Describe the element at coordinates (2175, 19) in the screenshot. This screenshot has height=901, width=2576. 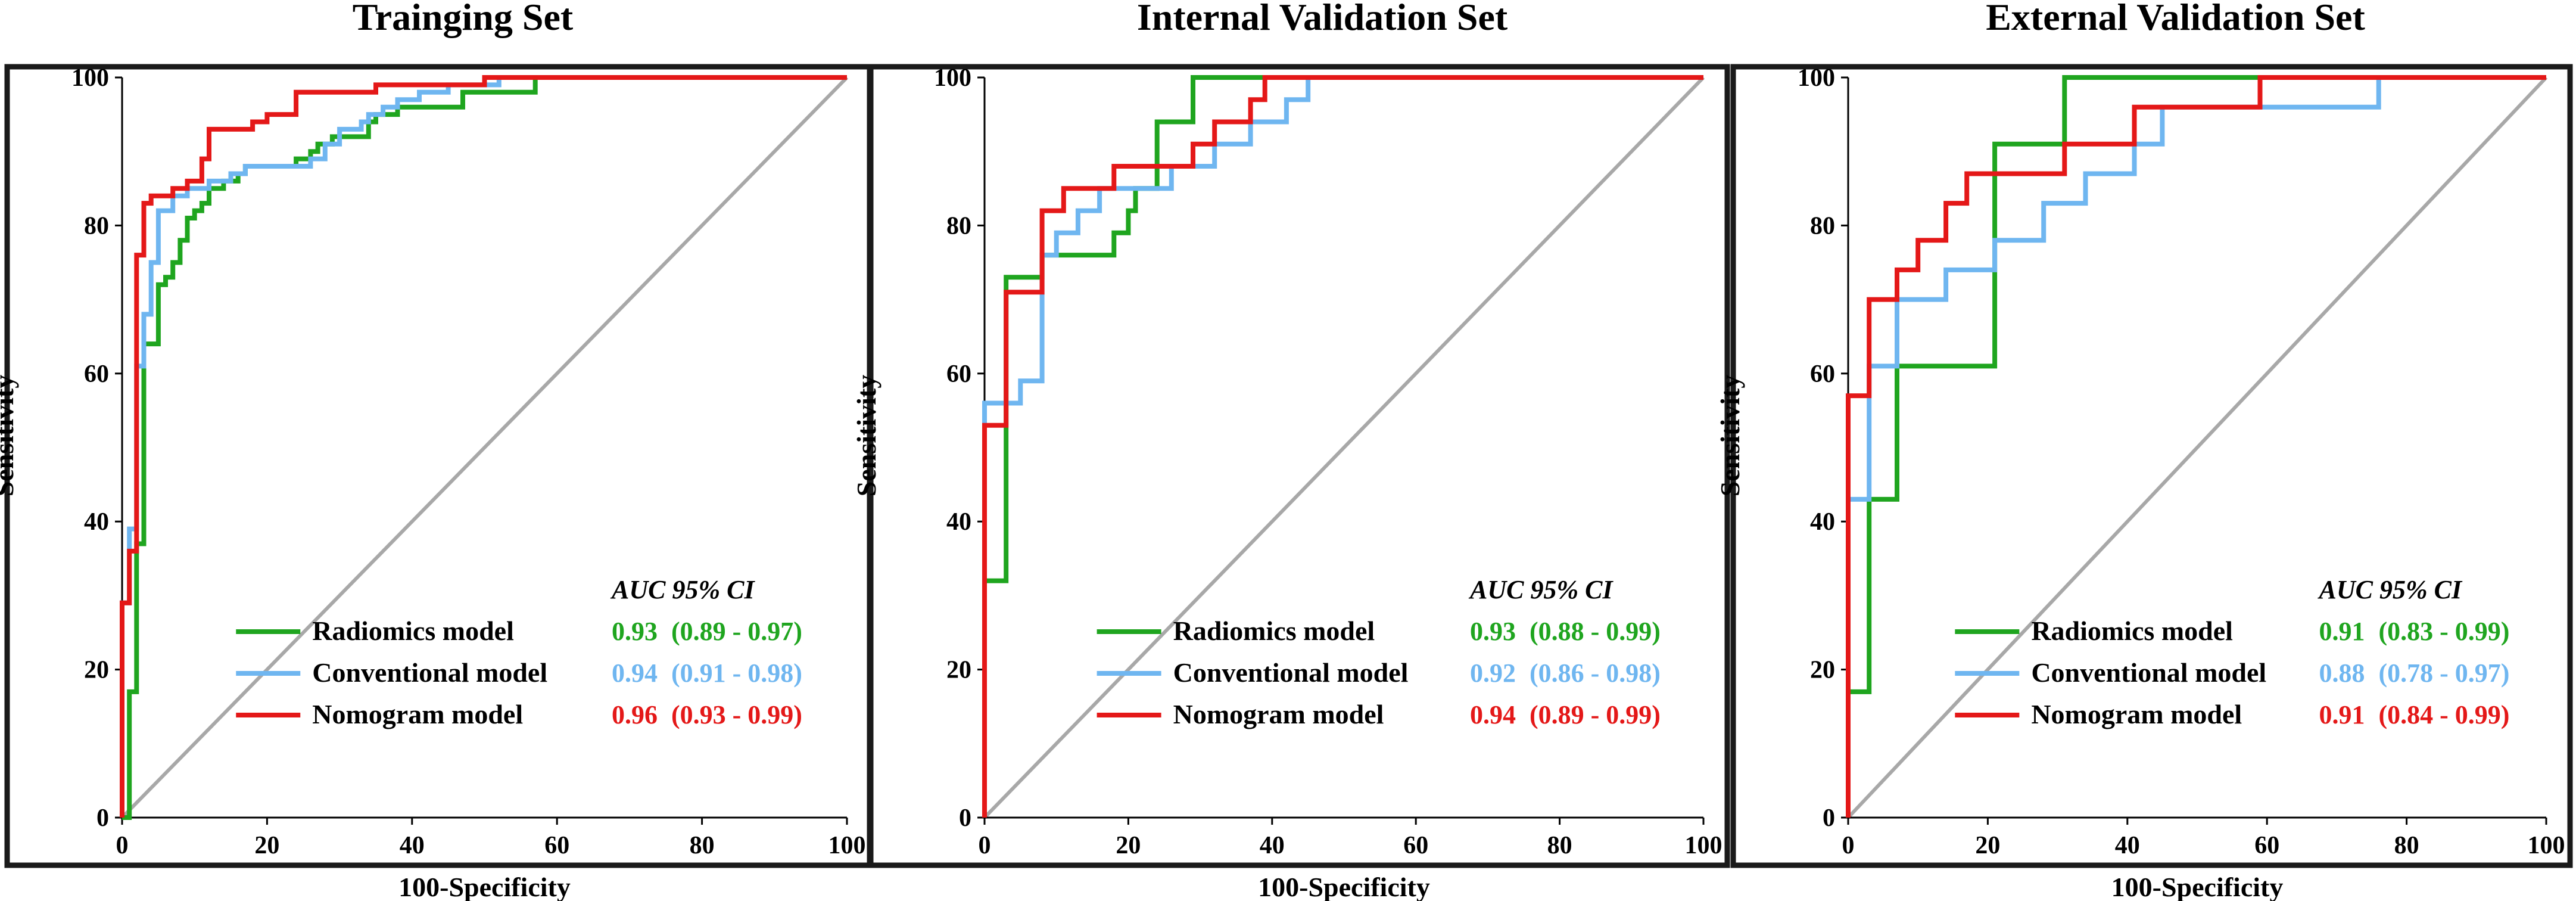
I see `external-validation-title: External Validation Set` at that location.